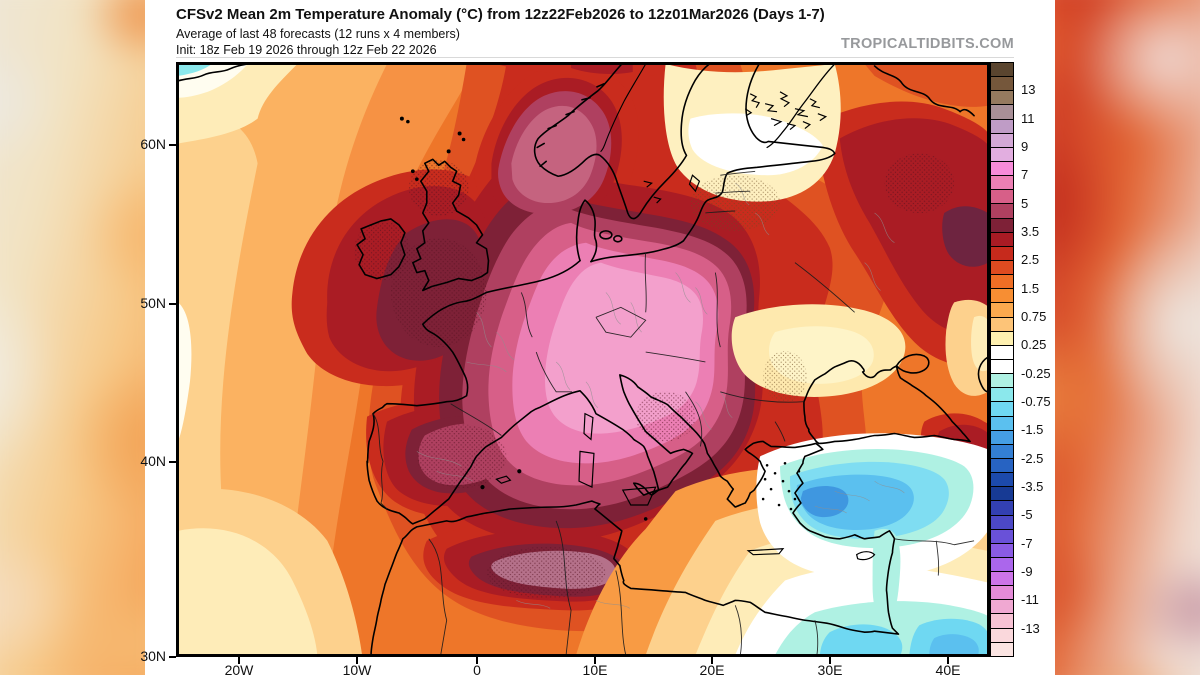  Describe the element at coordinates (781, 486) in the screenshot. I see `aegean-islands` at that location.